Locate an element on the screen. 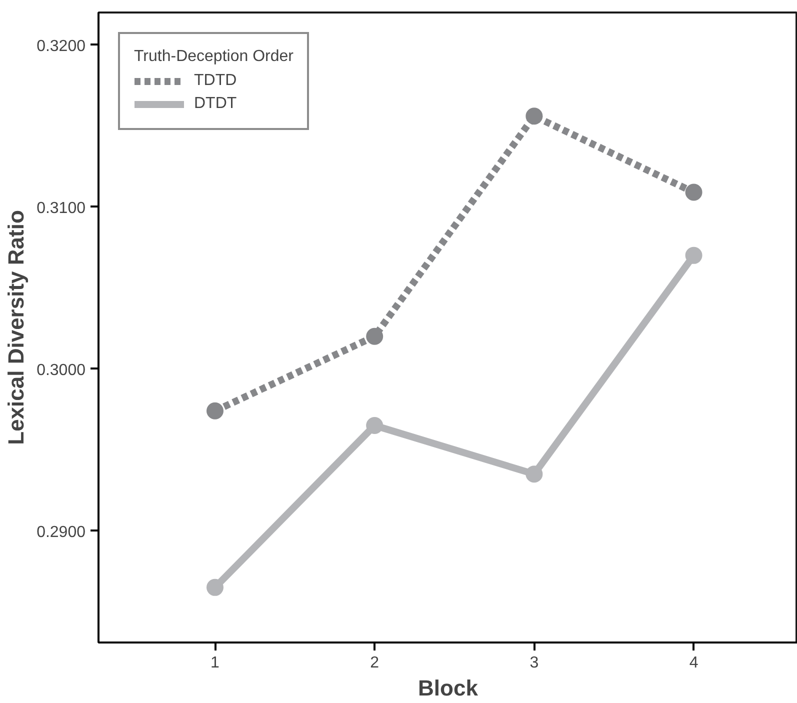 The image size is (797, 703). y-tick-label: 0.3000 is located at coordinates (61, 370).